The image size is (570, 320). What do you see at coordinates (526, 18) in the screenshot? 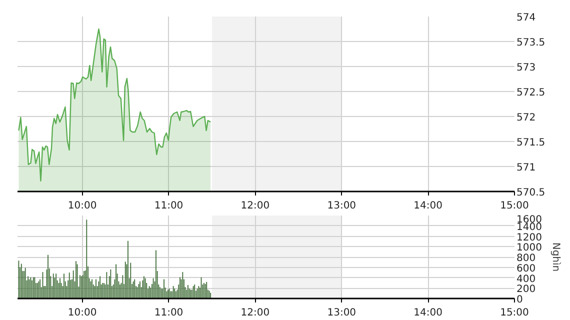
I see `y-tick-label: 574` at bounding box center [526, 18].